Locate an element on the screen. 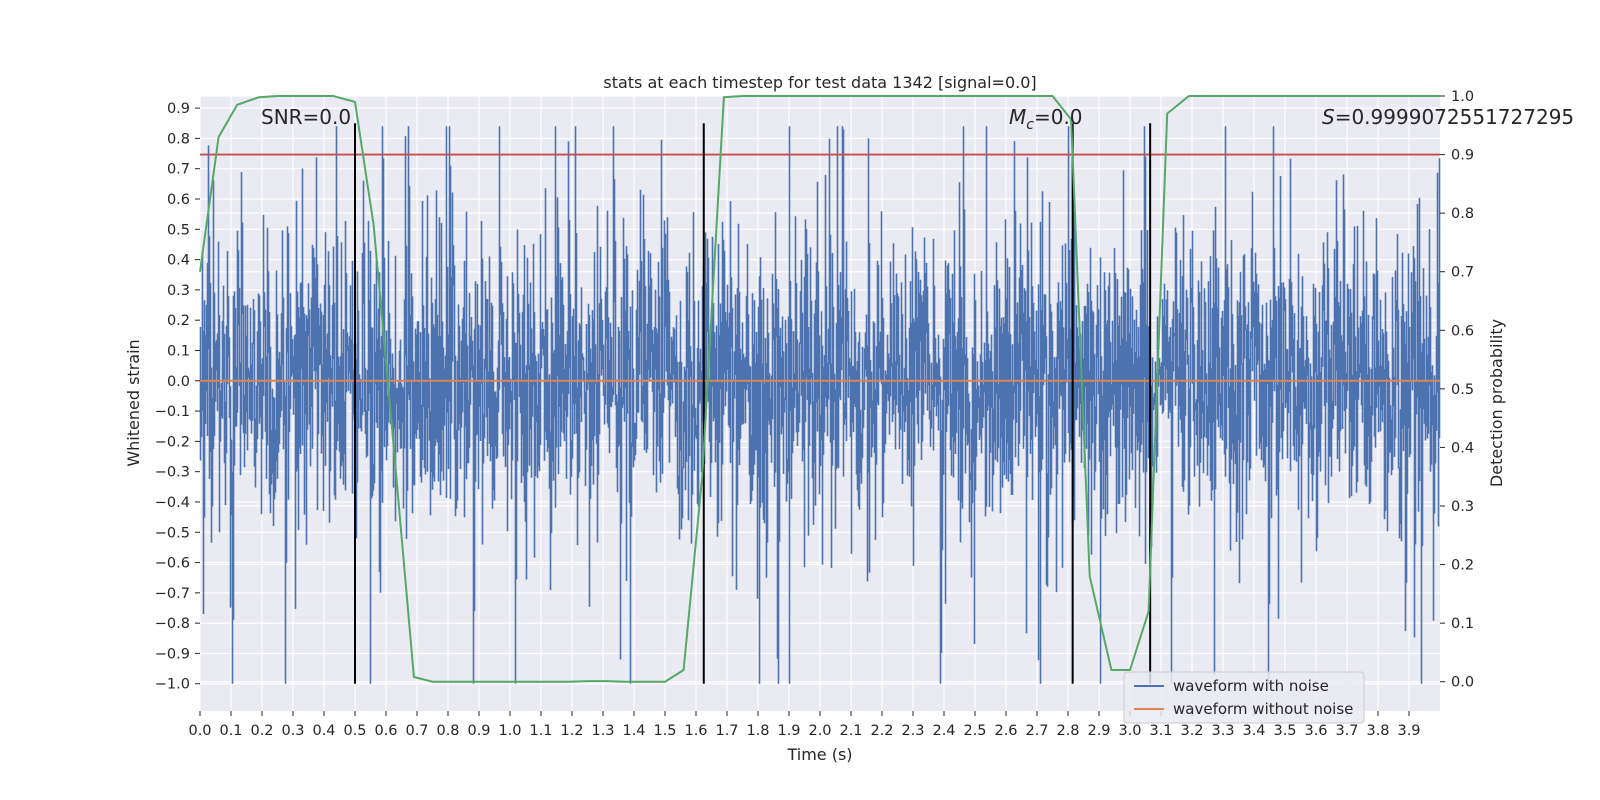 The image size is (1600, 800). y-tick-label: 0.7 is located at coordinates (178, 170).